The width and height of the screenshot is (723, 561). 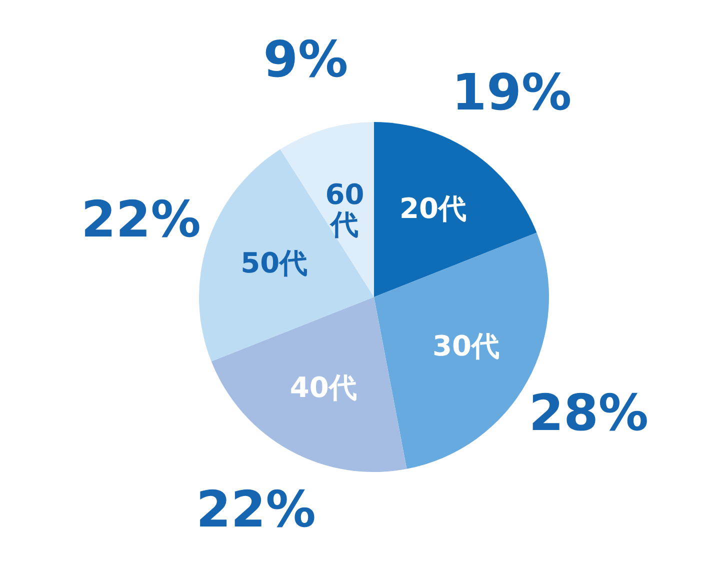 I want to click on slice-label: 30代, so click(x=466, y=346).